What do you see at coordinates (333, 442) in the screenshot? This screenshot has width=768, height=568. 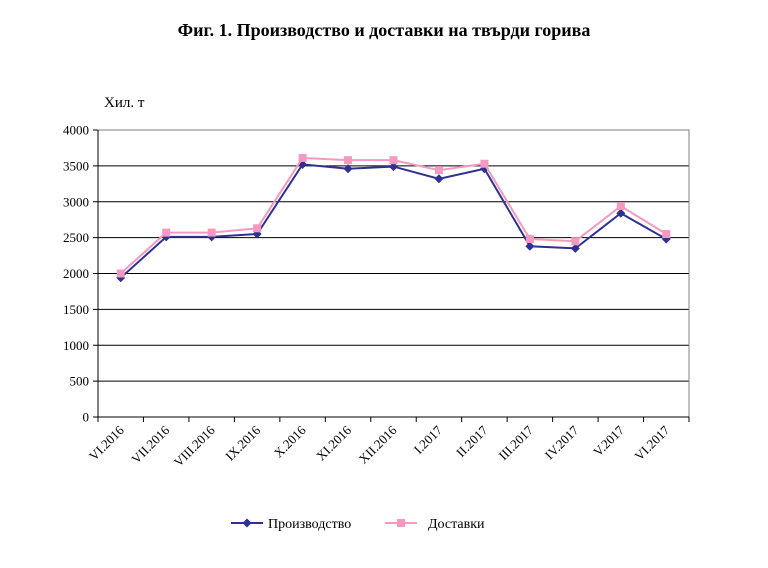 I see `x-tick-label: XI.2016` at bounding box center [333, 442].